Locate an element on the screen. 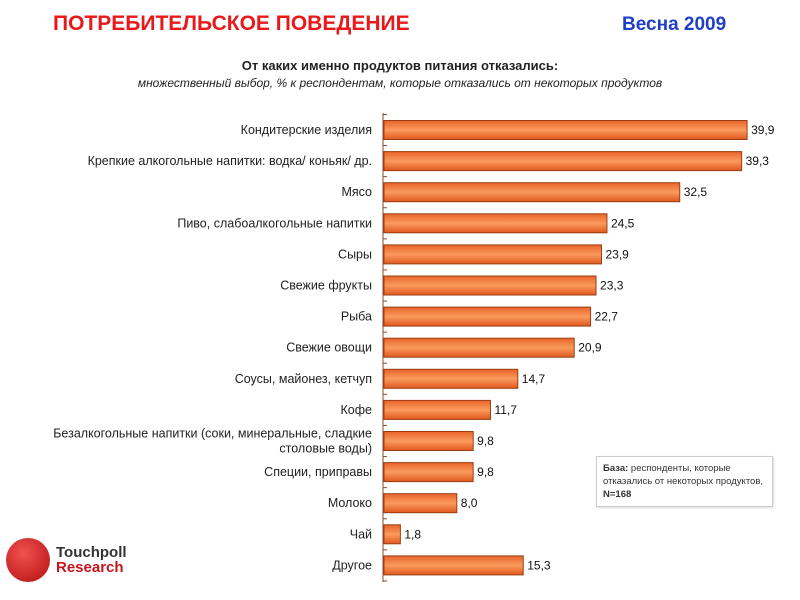 The width and height of the screenshot is (800, 600). category-label: Соусы, майонез, кетчуп is located at coordinates (303, 379).